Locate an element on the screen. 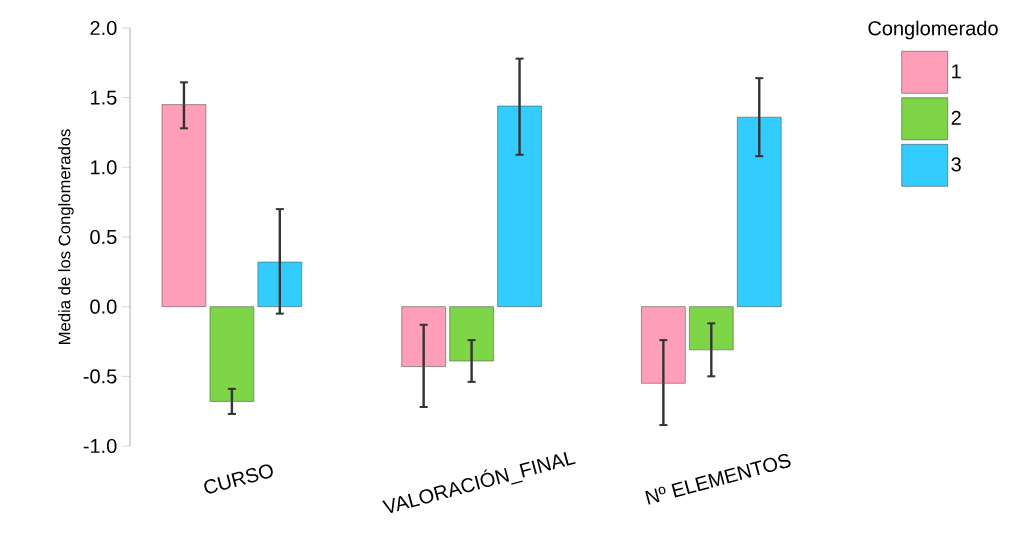 The image size is (1030, 552). y-axis-title: Media de los Conglomerados is located at coordinates (66, 237).